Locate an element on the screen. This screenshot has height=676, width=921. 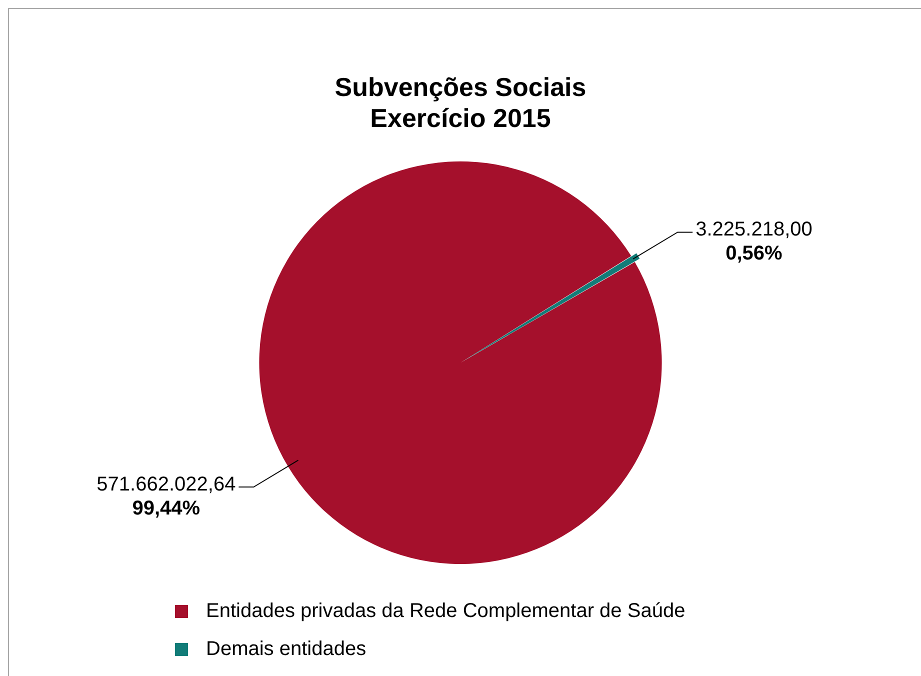
legend-label: Demais entidades is located at coordinates (286, 649).